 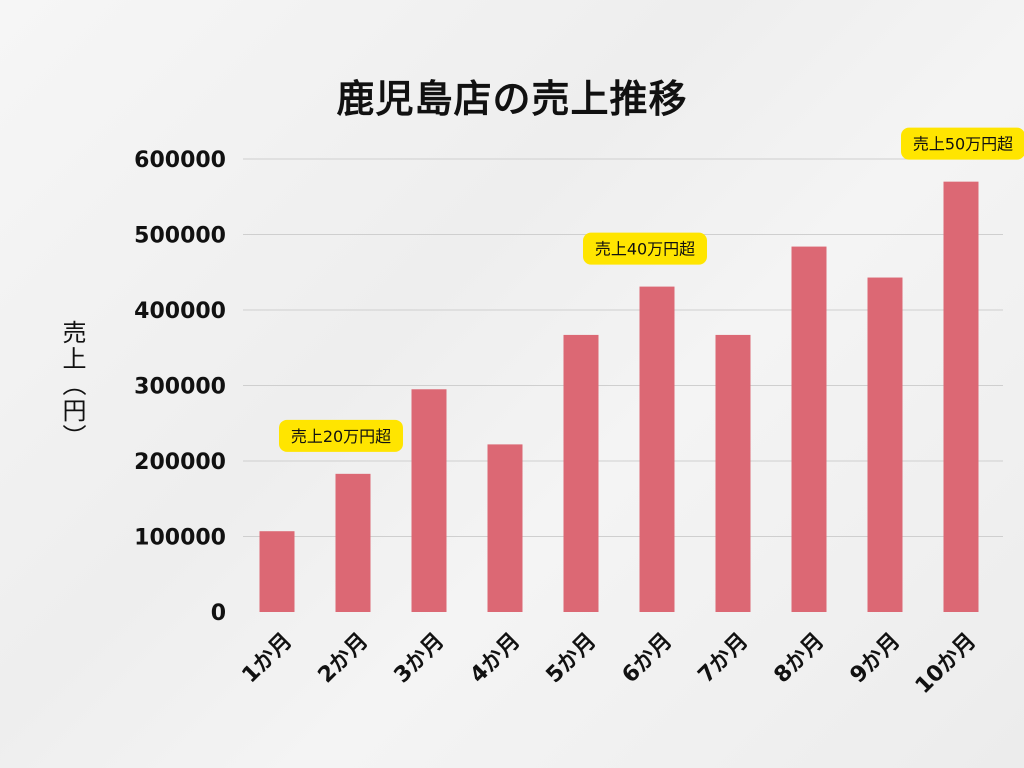 I want to click on y-tick-label: 100000, so click(x=180, y=538).